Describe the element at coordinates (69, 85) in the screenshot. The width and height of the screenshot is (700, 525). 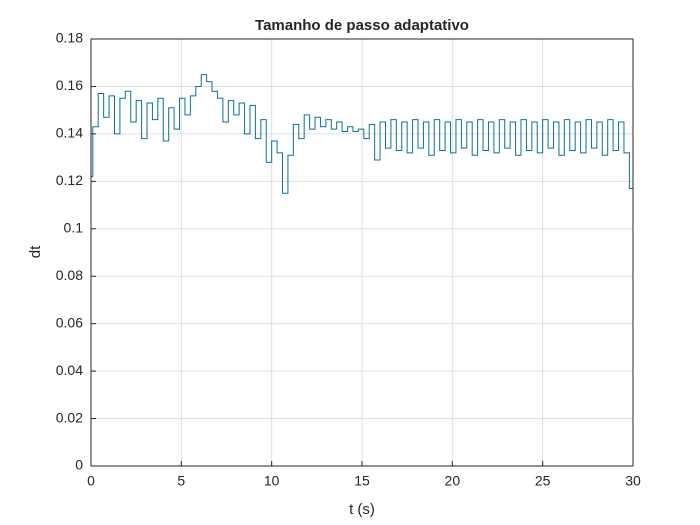
I see `y-tick-label: 0.16` at that location.